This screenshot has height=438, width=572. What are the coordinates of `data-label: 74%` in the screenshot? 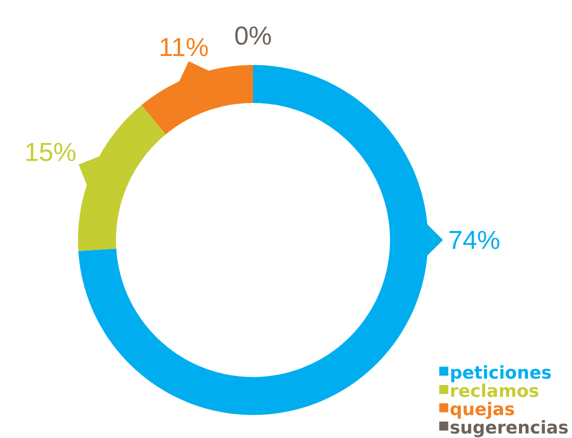 It's located at (475, 240).